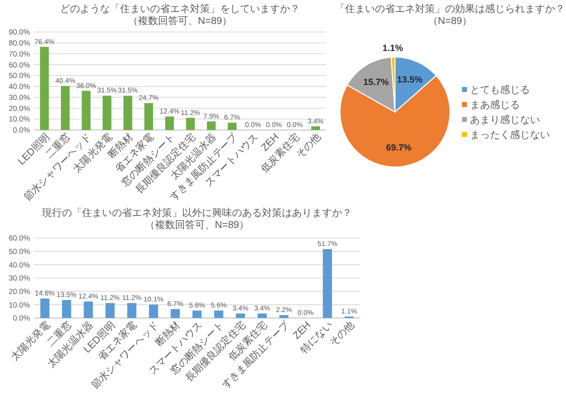  I want to click on data-label: 69.7%, so click(399, 147).